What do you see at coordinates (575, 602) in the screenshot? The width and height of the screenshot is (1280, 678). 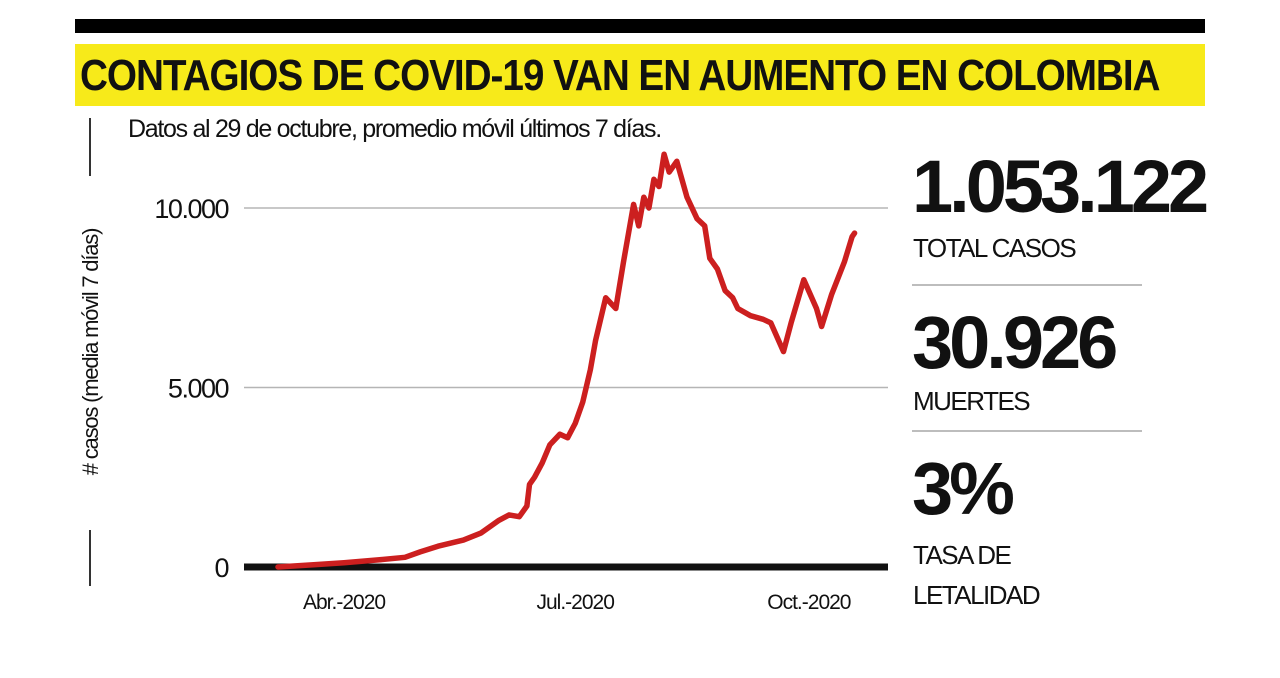 I see `x-tick-label: Jul.-2020` at bounding box center [575, 602].